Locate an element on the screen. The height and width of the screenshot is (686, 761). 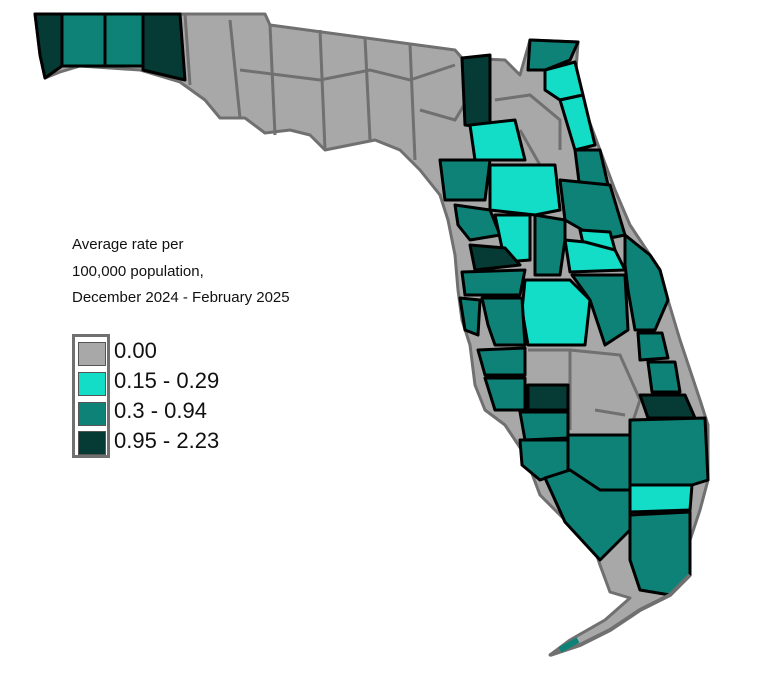
county-lake is located at coordinates (550, 245).